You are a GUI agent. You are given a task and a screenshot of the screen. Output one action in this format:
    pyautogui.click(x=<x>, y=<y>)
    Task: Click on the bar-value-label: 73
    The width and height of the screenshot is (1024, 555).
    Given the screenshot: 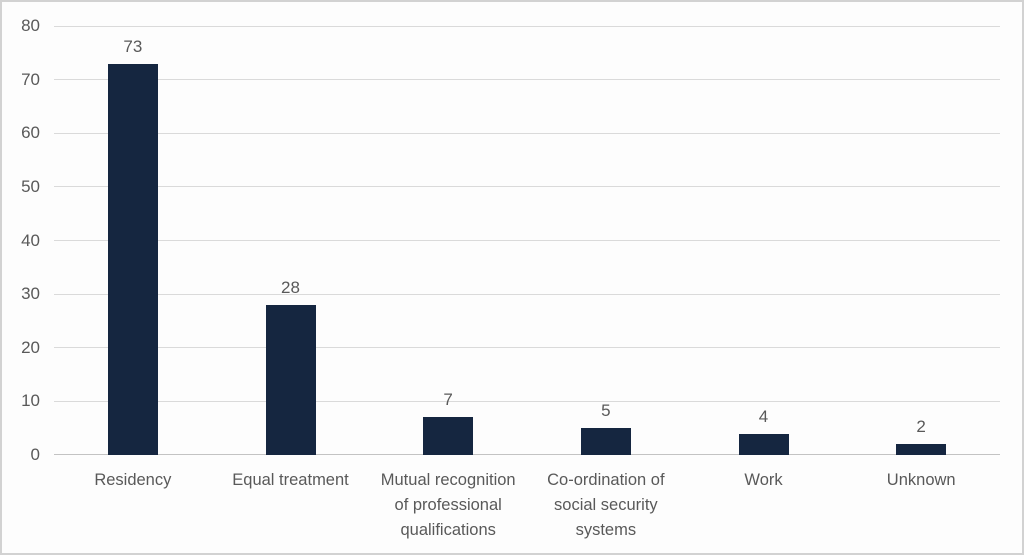 What is the action you would take?
    pyautogui.click(x=133, y=46)
    